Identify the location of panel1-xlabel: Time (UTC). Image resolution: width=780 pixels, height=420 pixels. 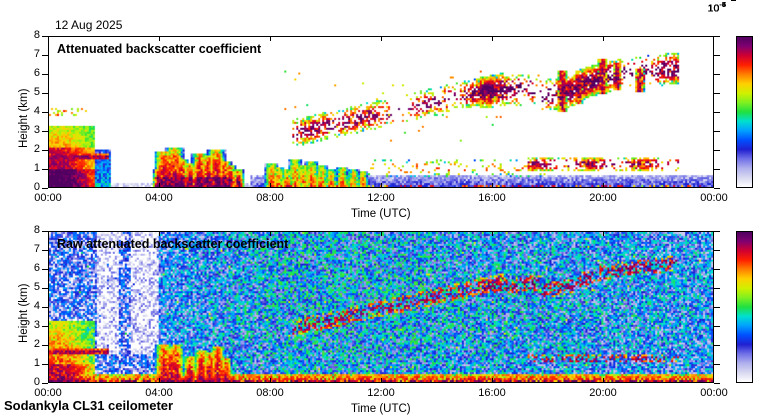
(381, 214).